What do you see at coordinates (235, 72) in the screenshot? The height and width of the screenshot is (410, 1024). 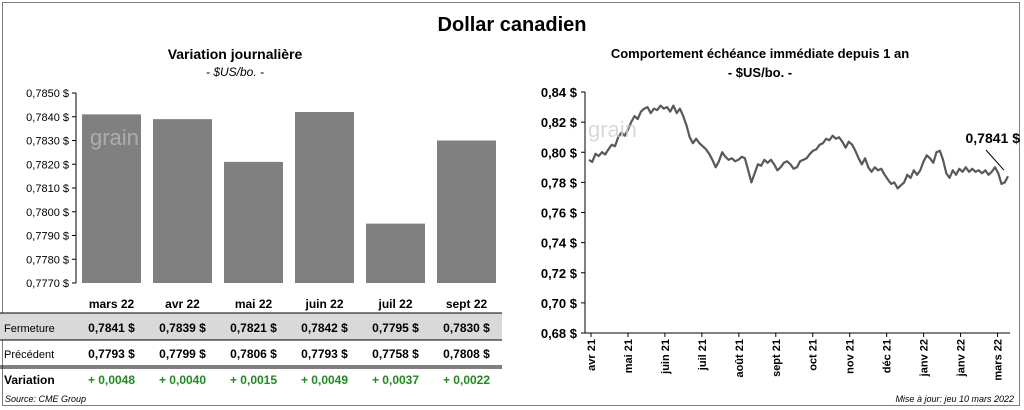 I see `left-chart-subtitle: - $US/bo. -` at bounding box center [235, 72].